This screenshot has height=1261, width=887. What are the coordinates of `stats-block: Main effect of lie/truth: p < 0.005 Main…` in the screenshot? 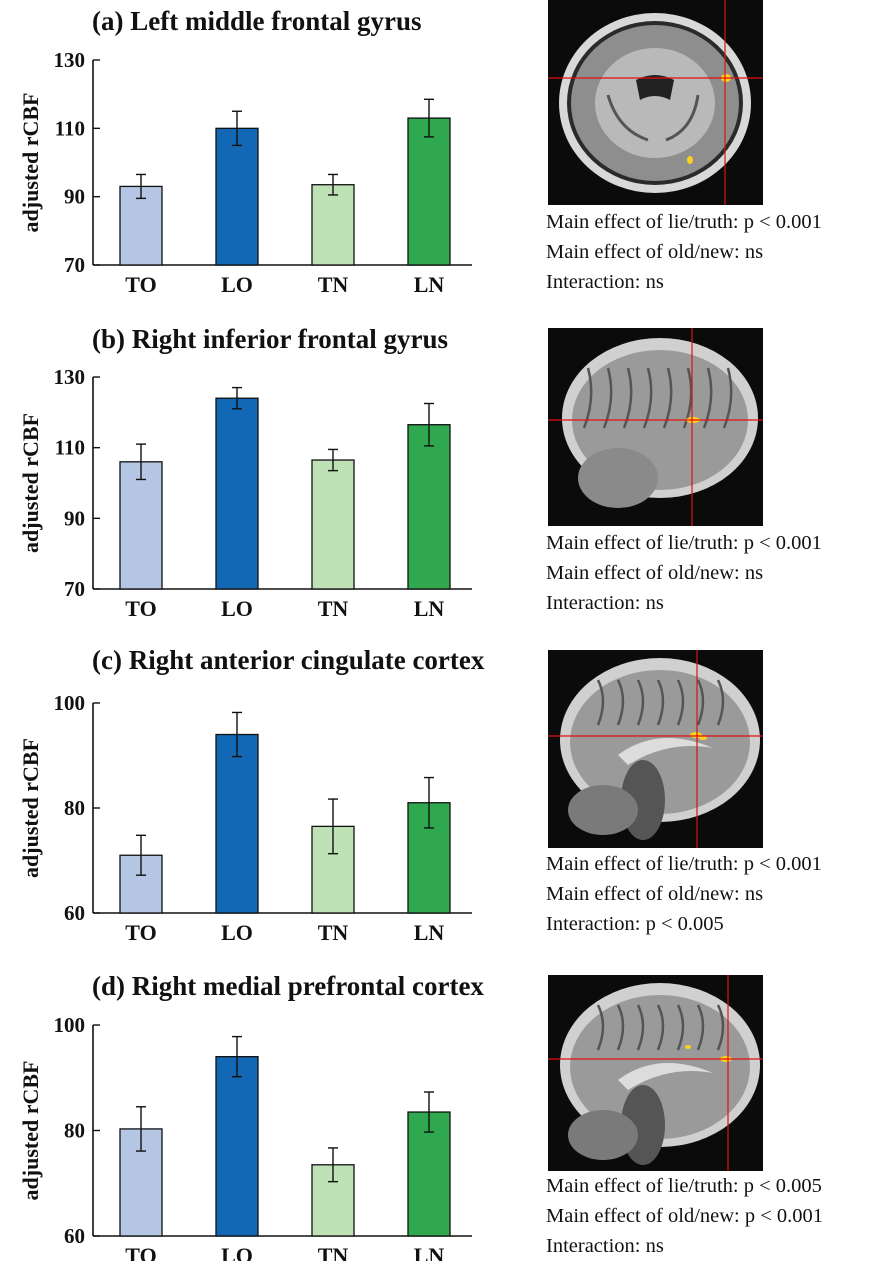 It's located at (684, 1216).